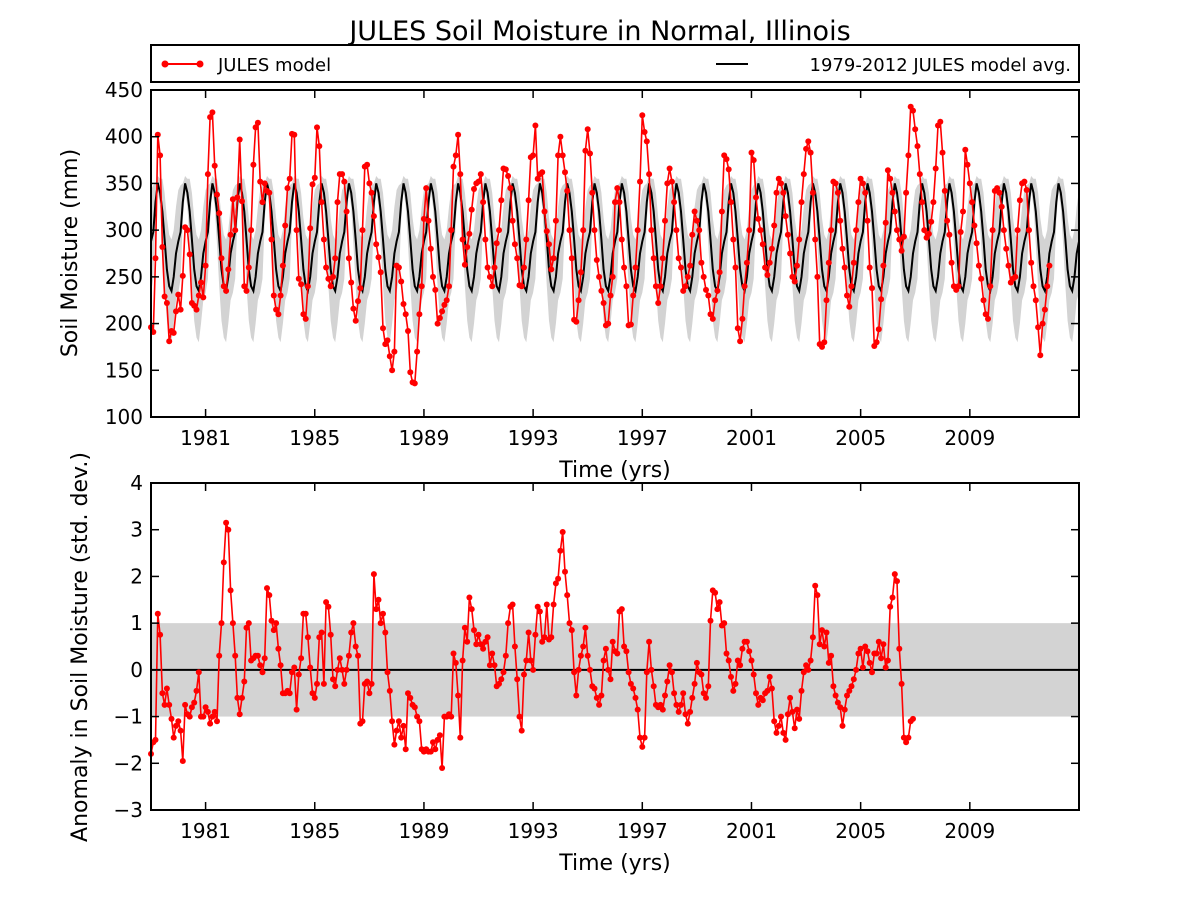 This screenshot has width=1200, height=900. Describe the element at coordinates (205, 831) in the screenshot. I see `x-tick-label: 1981` at that location.